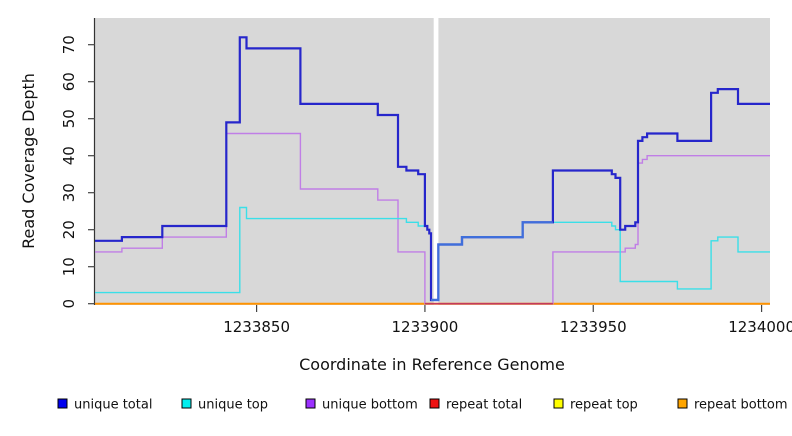 The image size is (792, 436). What do you see at coordinates (558, 403) in the screenshot?
I see `legend-swatch-repeat-top` at bounding box center [558, 403].